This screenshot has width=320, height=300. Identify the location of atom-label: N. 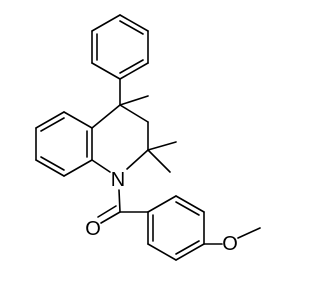
(118, 180).